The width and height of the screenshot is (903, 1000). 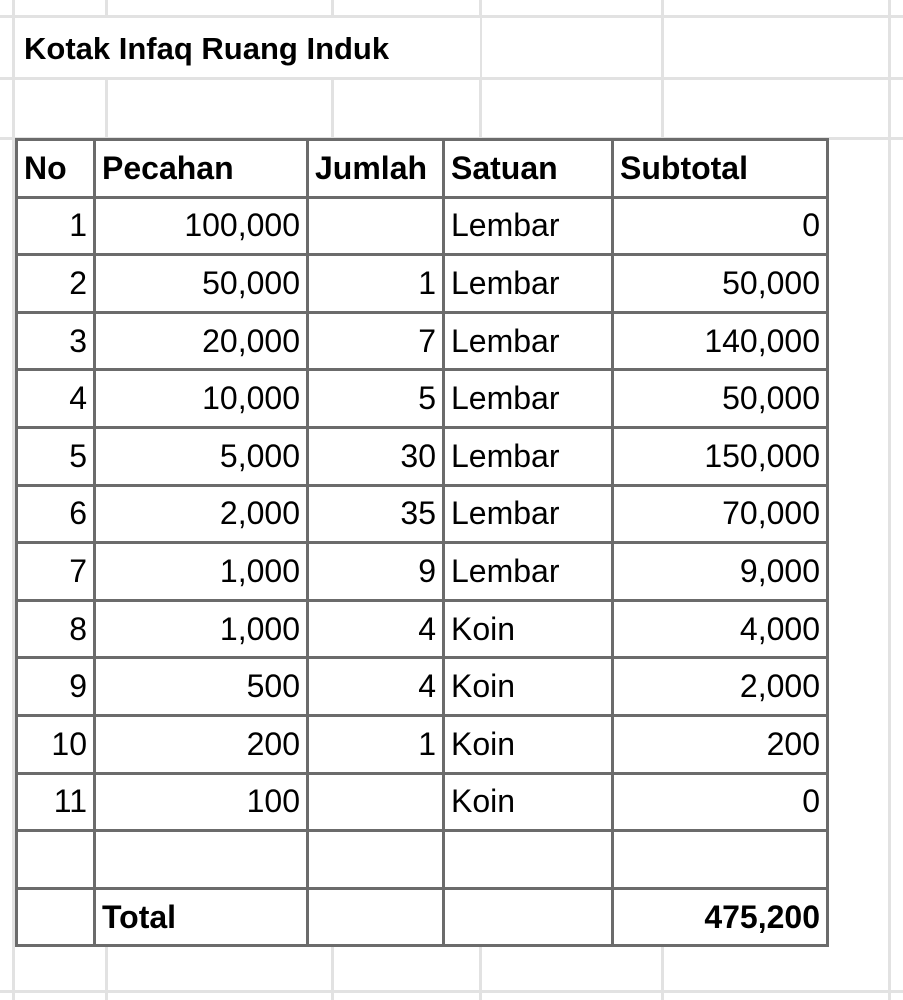 I want to click on cell-jumlah: 30, so click(x=375, y=456).